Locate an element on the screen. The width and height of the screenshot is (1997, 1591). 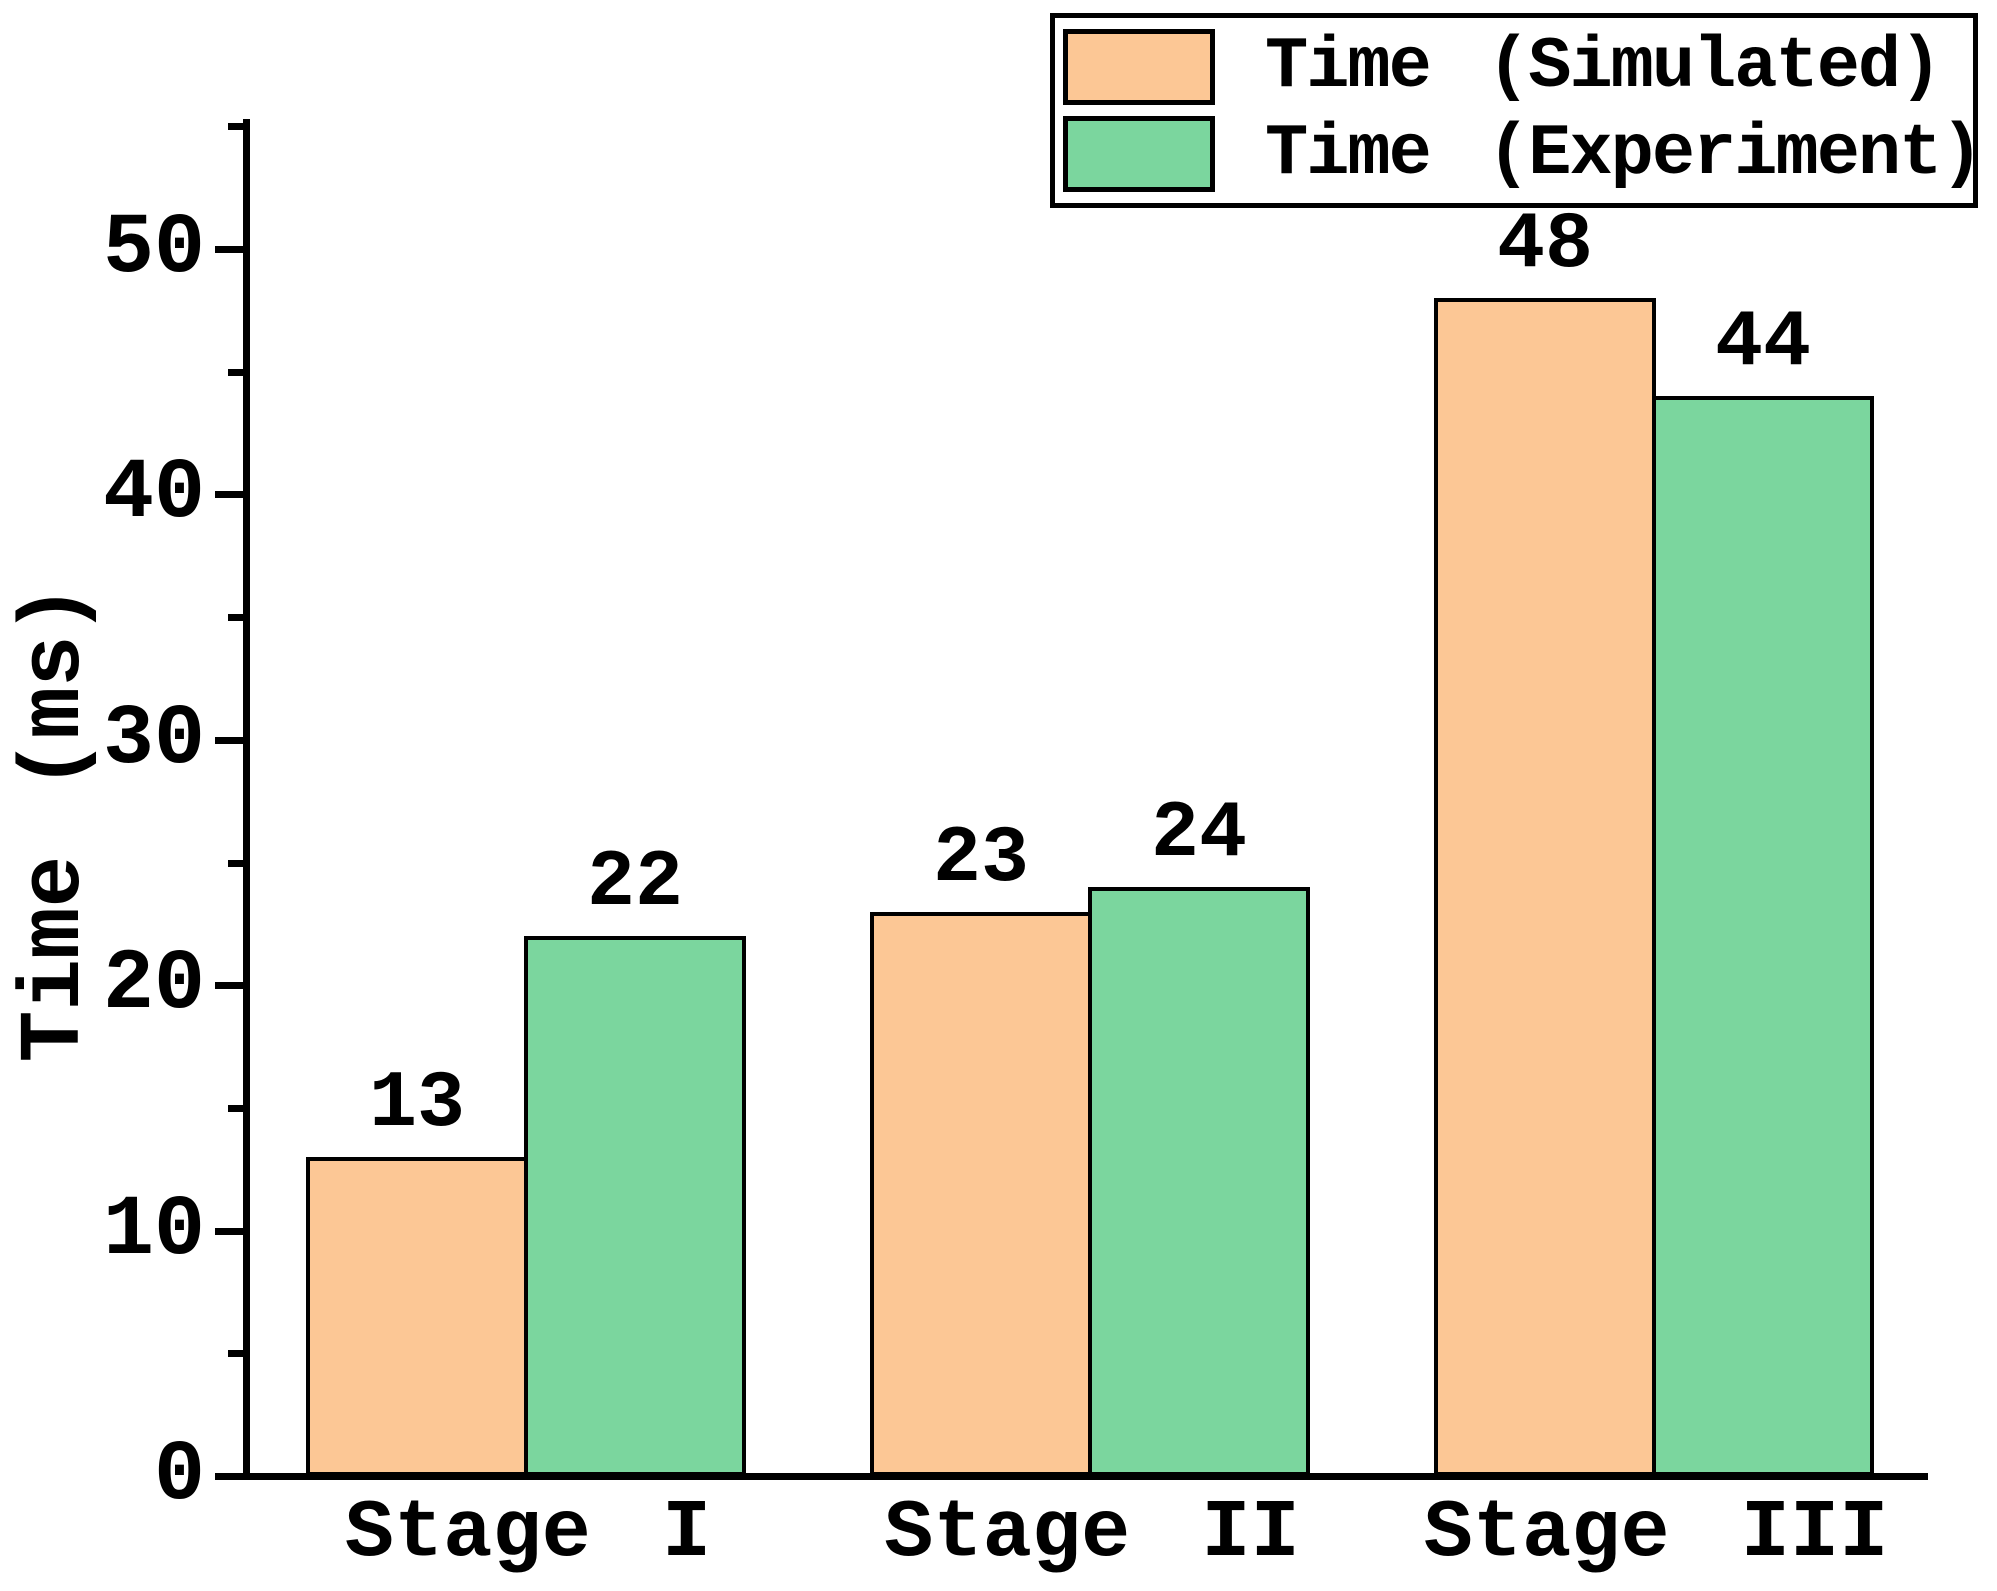
bar-value-label: 48 is located at coordinates (1545, 246).